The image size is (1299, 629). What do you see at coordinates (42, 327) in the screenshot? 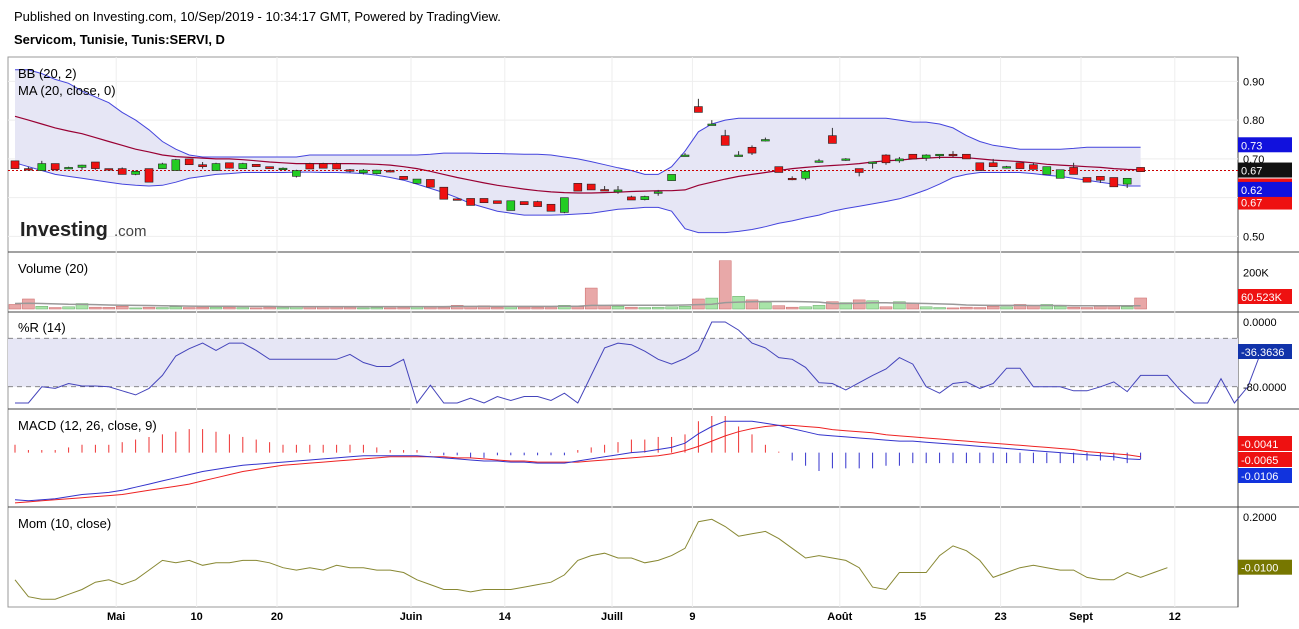
I see `williams-r-title: %R (14)` at bounding box center [42, 327].